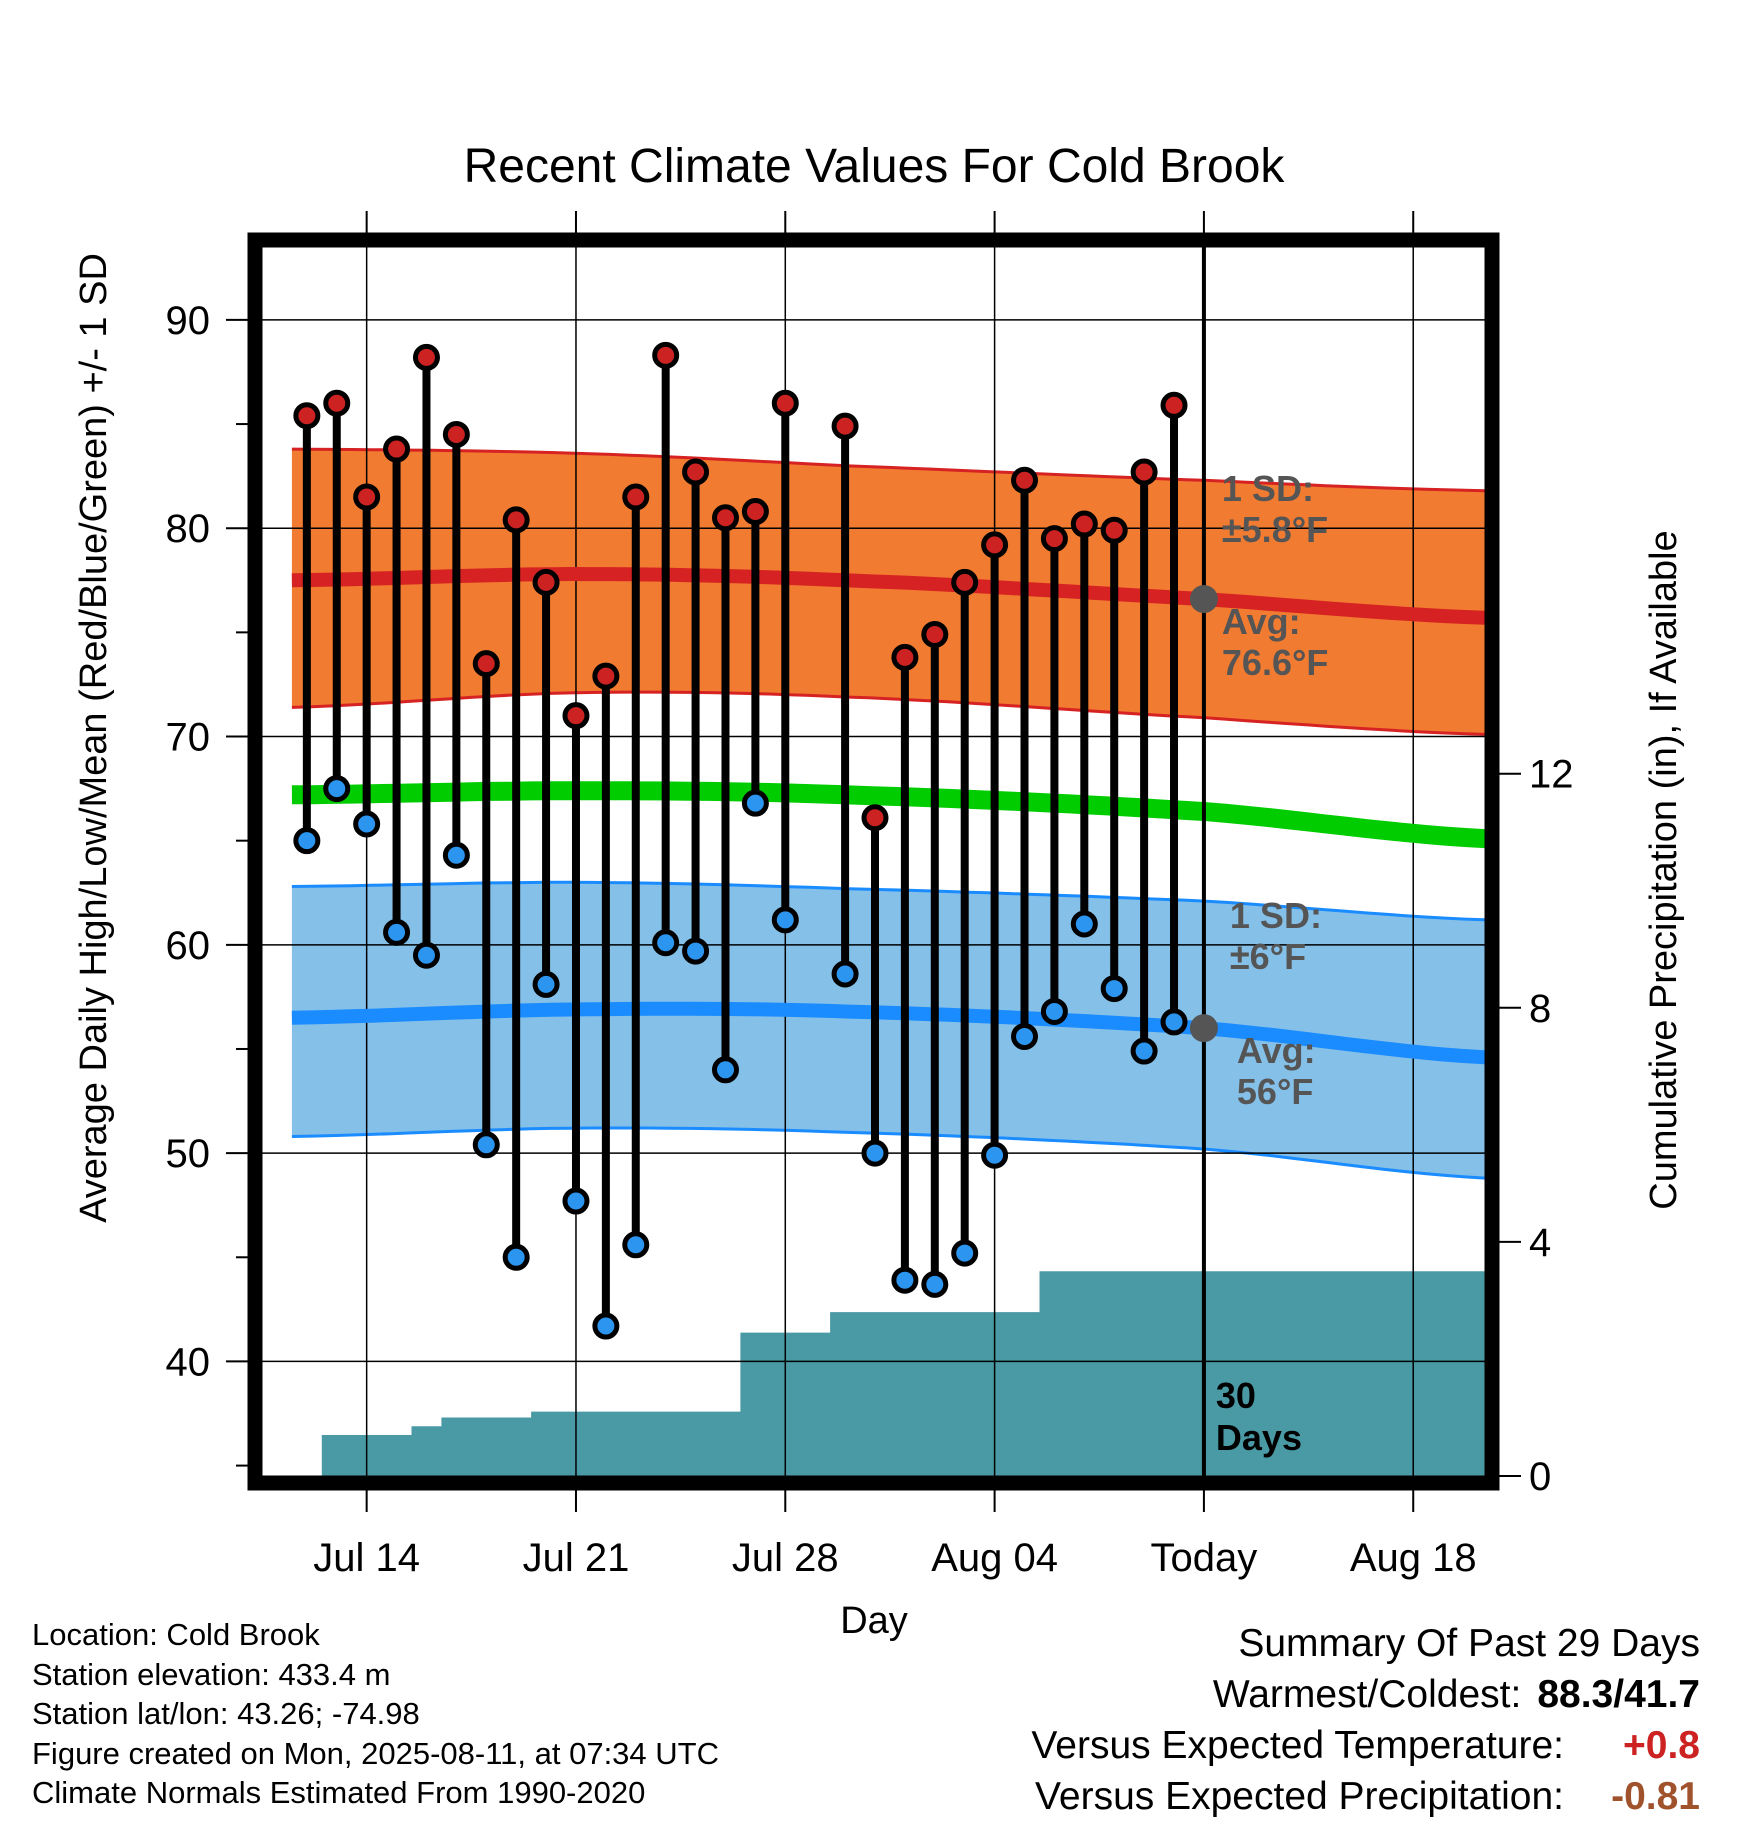  I want to click on today-high-normal-marker, so click(1203, 599).